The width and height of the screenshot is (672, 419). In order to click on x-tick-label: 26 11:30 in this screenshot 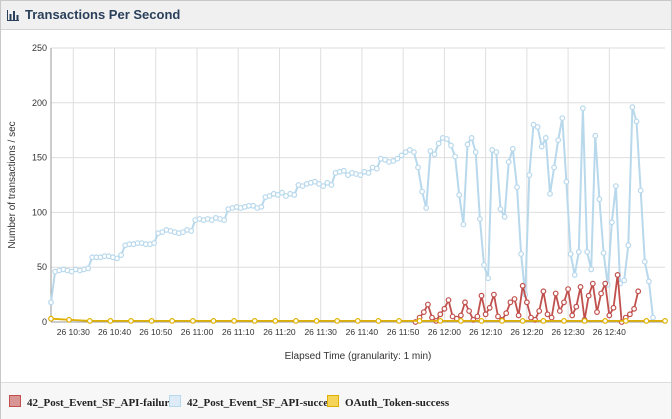, I will do `click(320, 332)`.